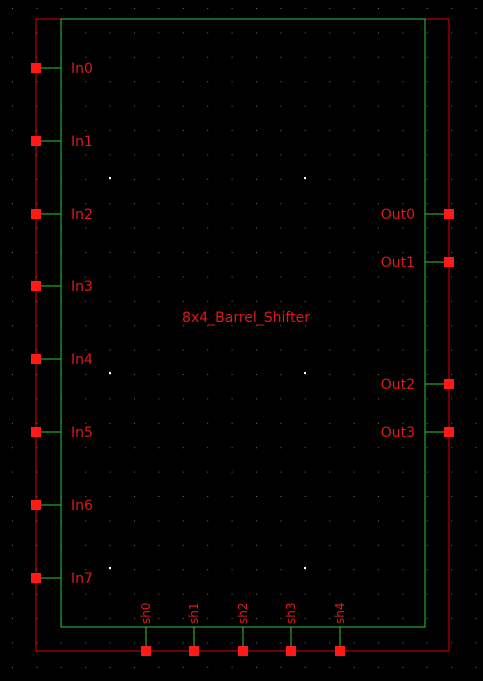 Image resolution: width=483 pixels, height=681 pixels. What do you see at coordinates (194, 630) in the screenshot?
I see `pin-sh1: sh1` at bounding box center [194, 630].